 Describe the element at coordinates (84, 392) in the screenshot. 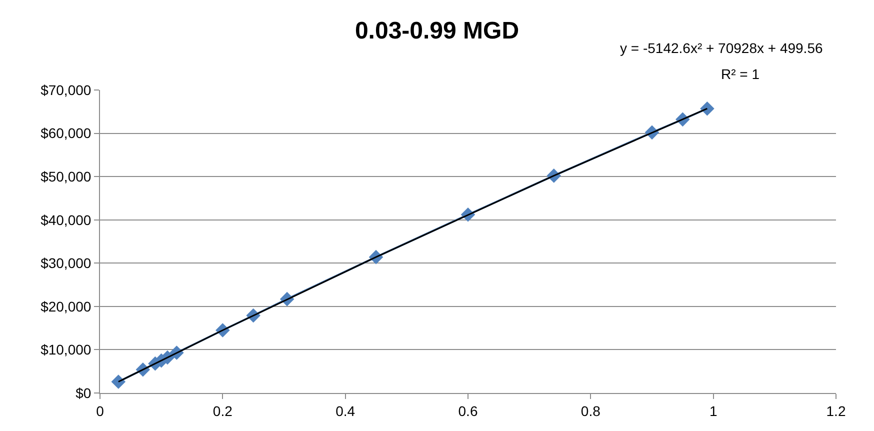

I see `y-tick-label: $0` at that location.